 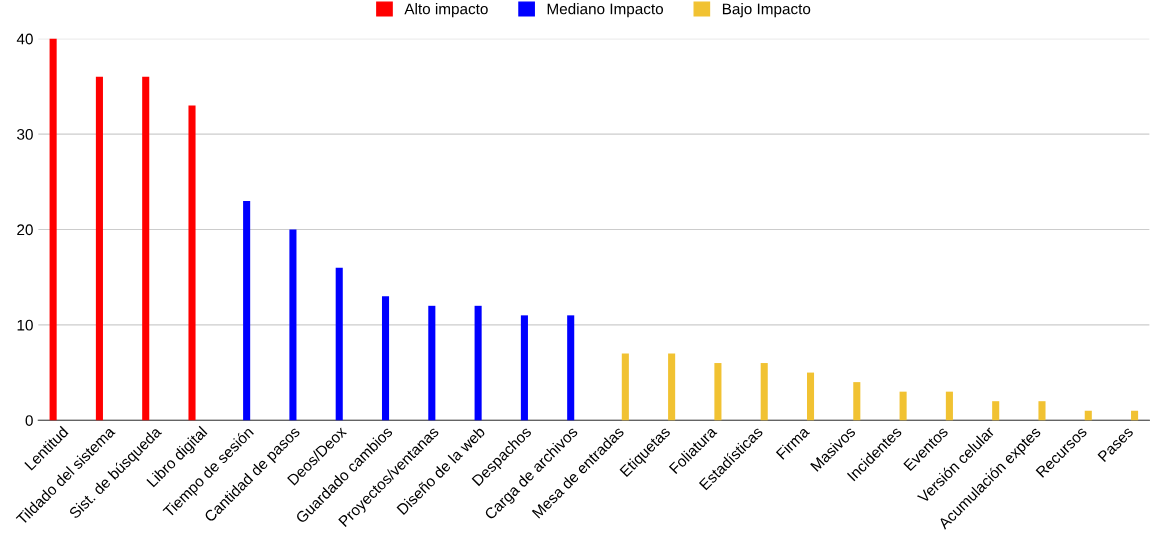 I want to click on legend-label: Alto impacto, so click(x=446, y=10).